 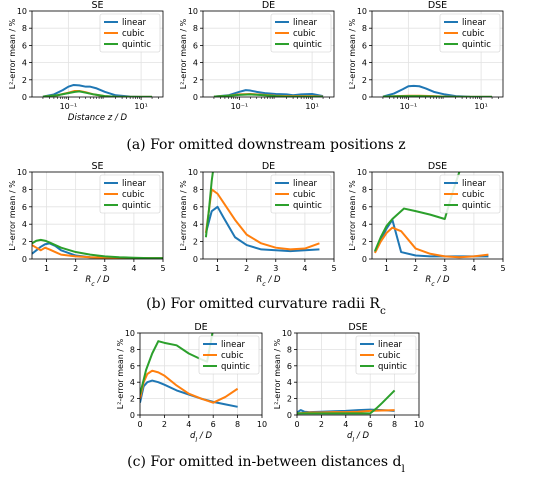 What do you see at coordinates (139, 424) in the screenshot?
I see `x-tick-label: 0` at bounding box center [139, 424].